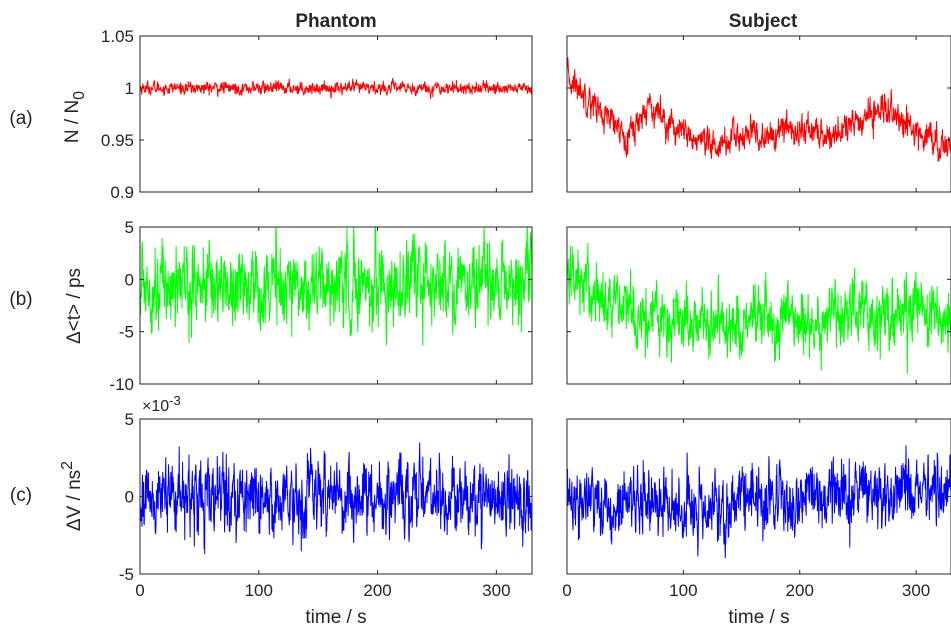 This screenshot has width=951, height=629. Describe the element at coordinates (336, 114) in the screenshot. I see `axes-box-a-phantom` at that location.